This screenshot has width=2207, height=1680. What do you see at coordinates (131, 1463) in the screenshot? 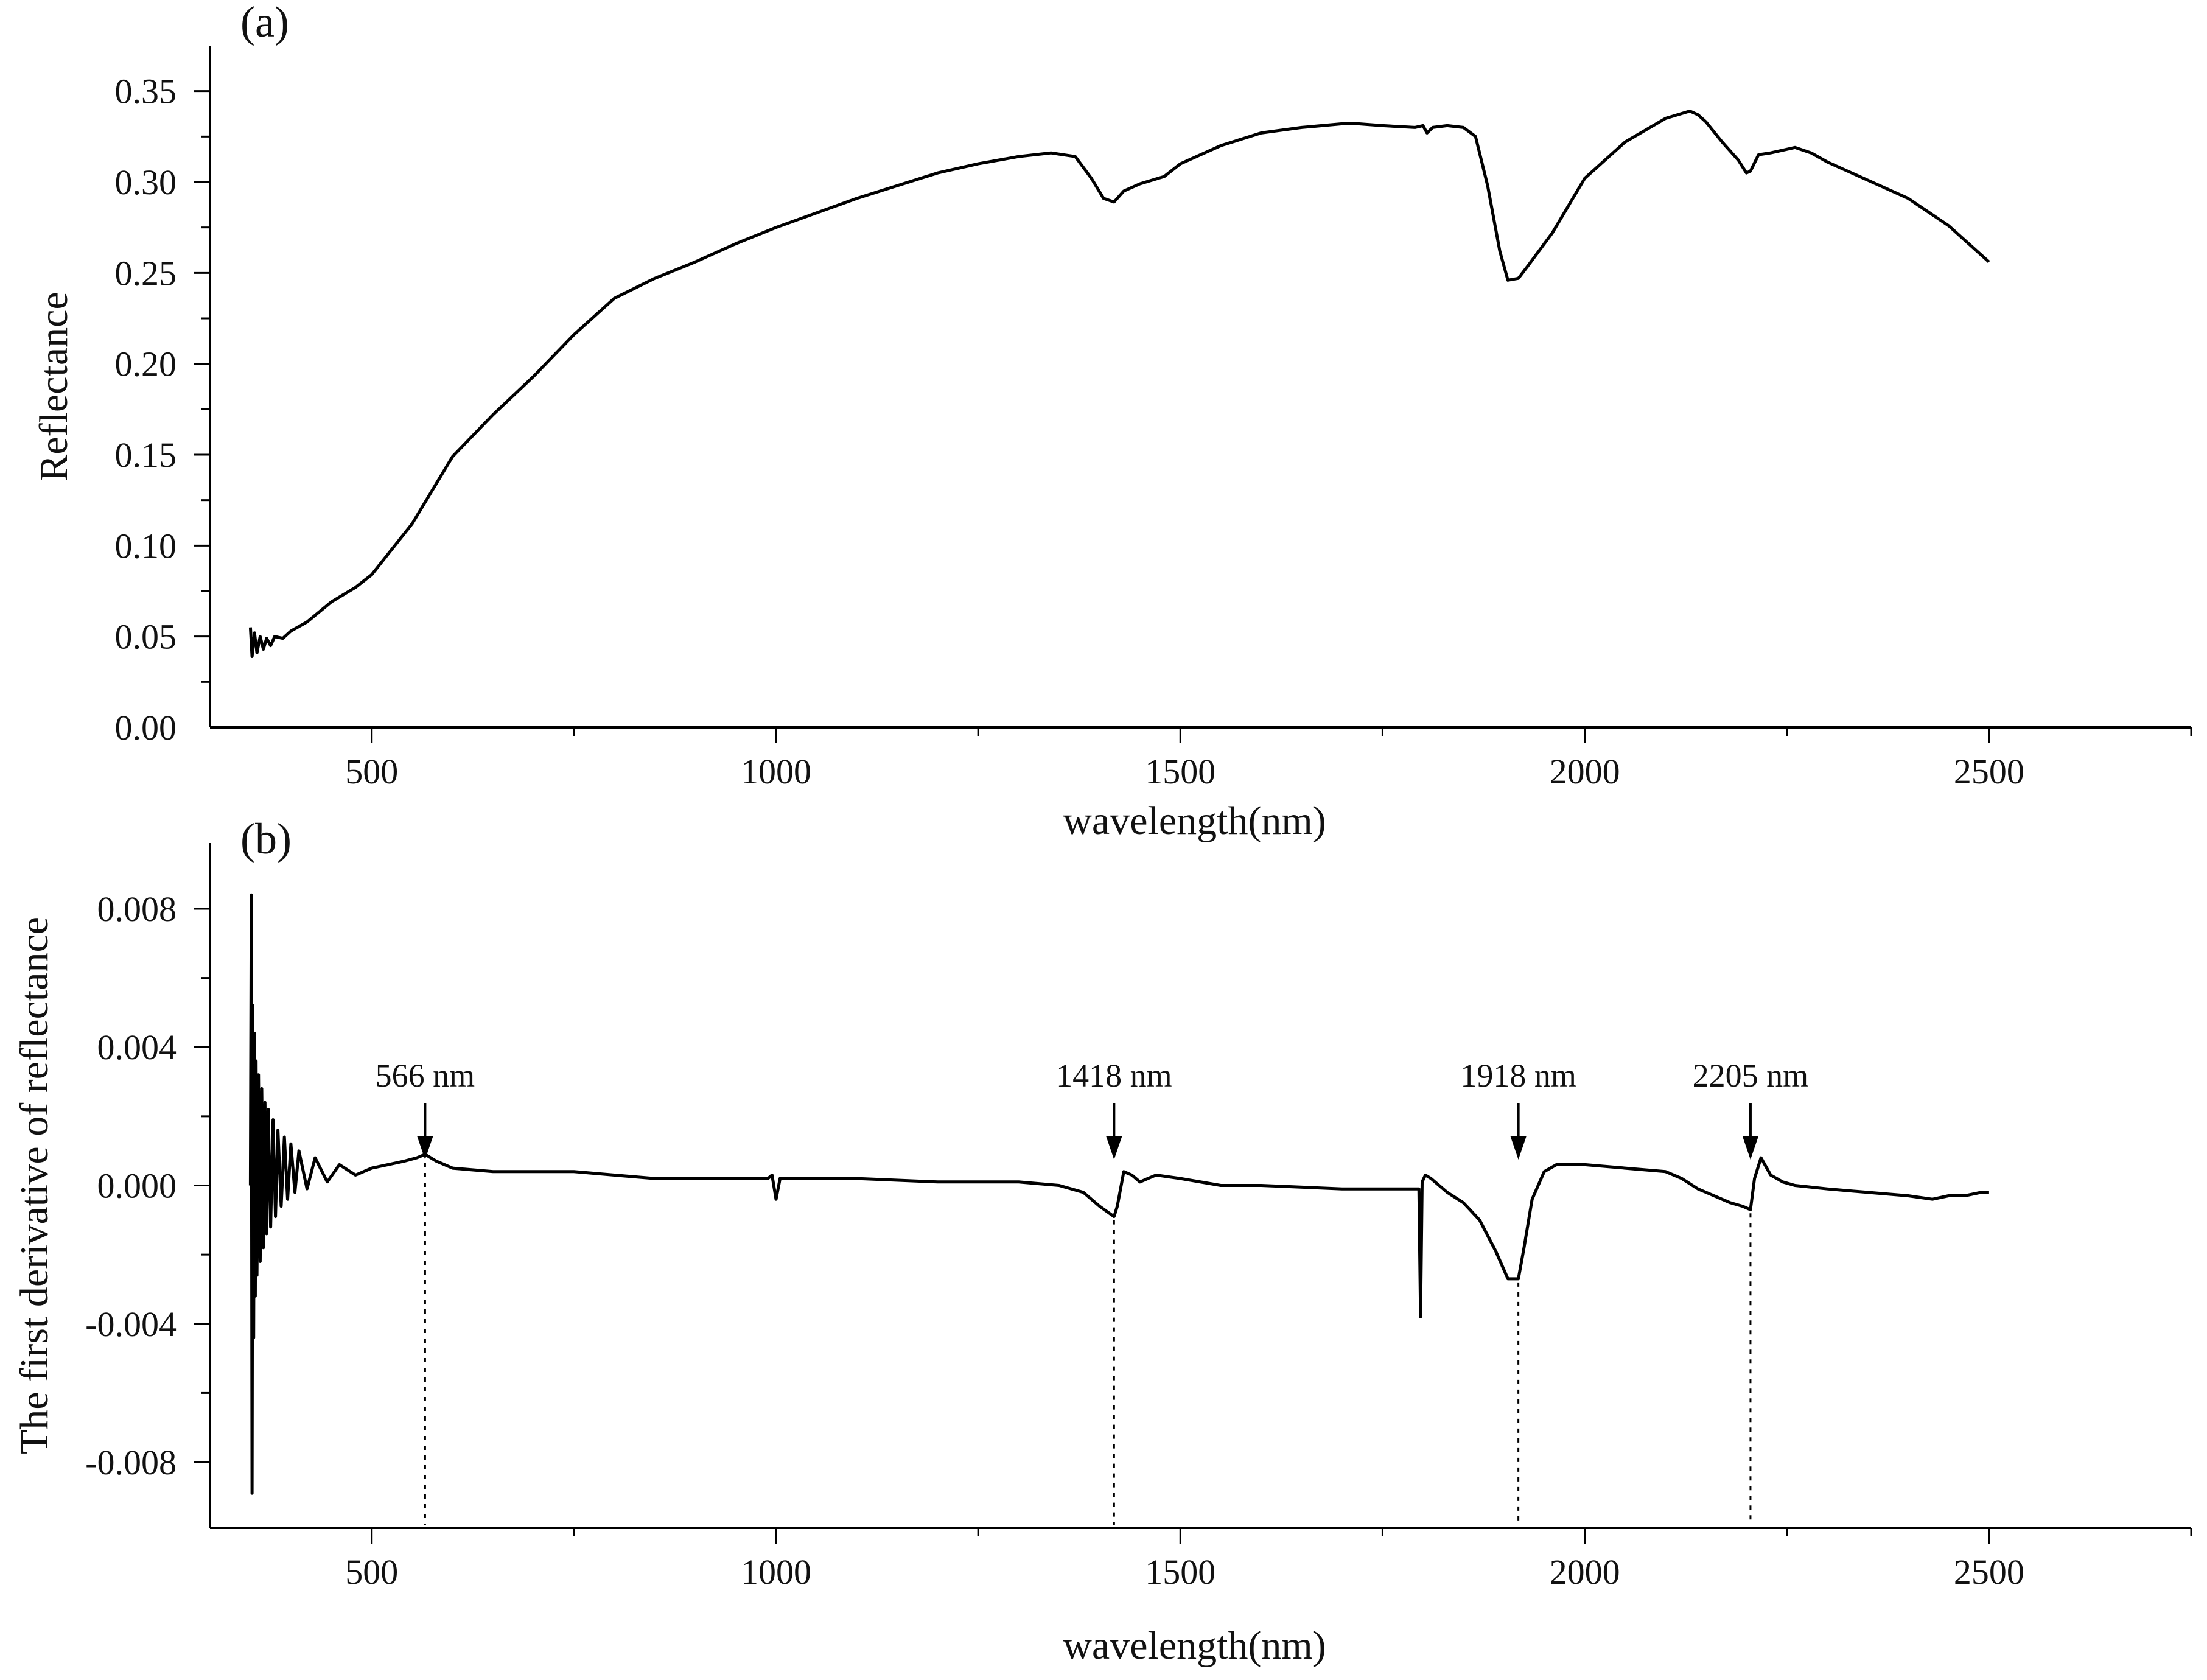
I see `y-tick-label: -0.008` at bounding box center [131, 1463].